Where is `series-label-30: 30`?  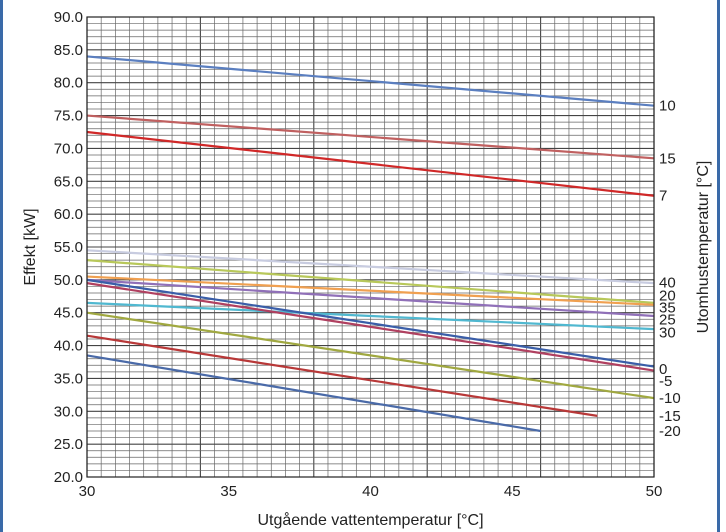 series-label-30: 30 is located at coordinates (667, 332).